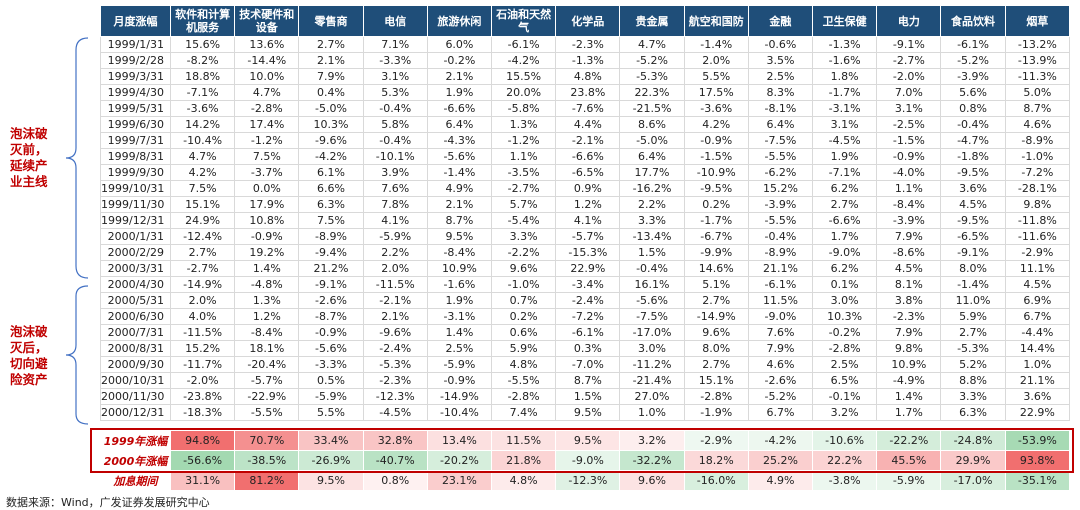 This screenshot has width=1080, height=510. Describe the element at coordinates (973, 284) in the screenshot. I see `value-cell: -1.4%` at that location.